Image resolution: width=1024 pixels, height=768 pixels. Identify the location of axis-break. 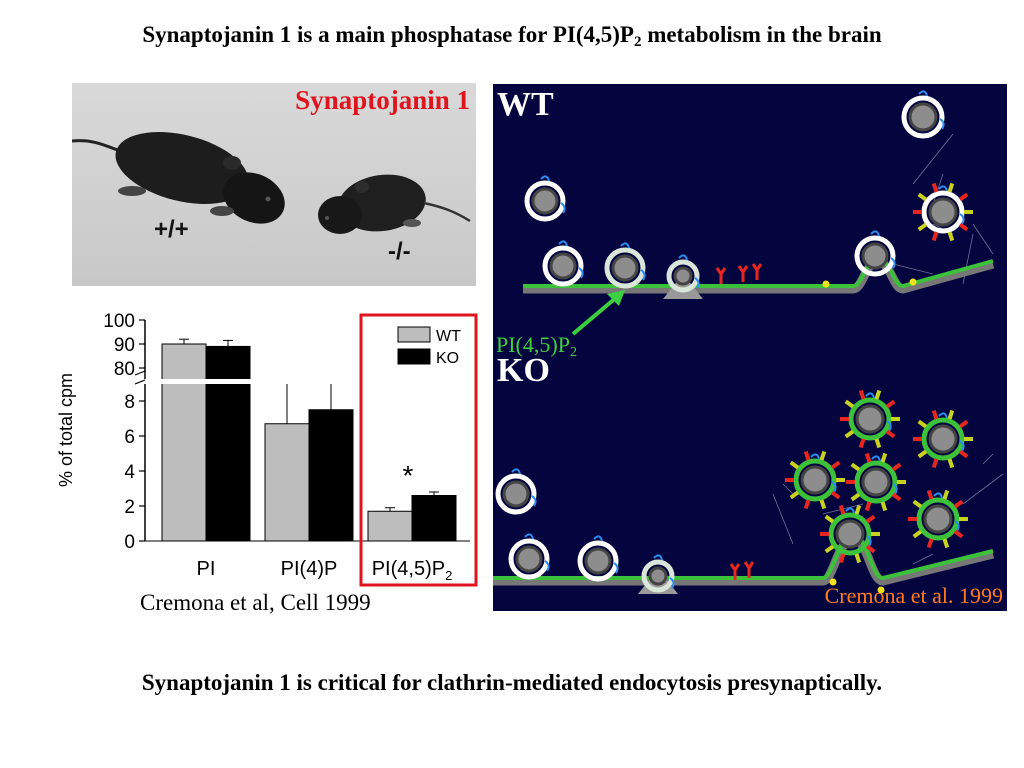
(245, 381).